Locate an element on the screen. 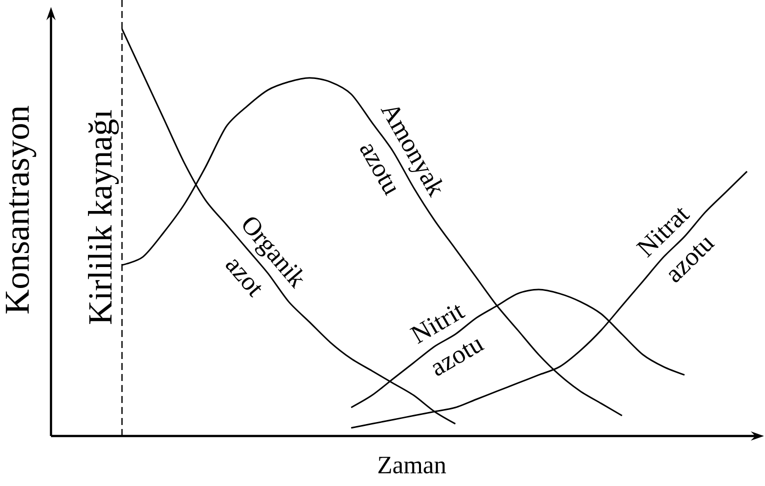 The width and height of the screenshot is (765, 486). x-axis-title: Zaman is located at coordinates (412, 465).